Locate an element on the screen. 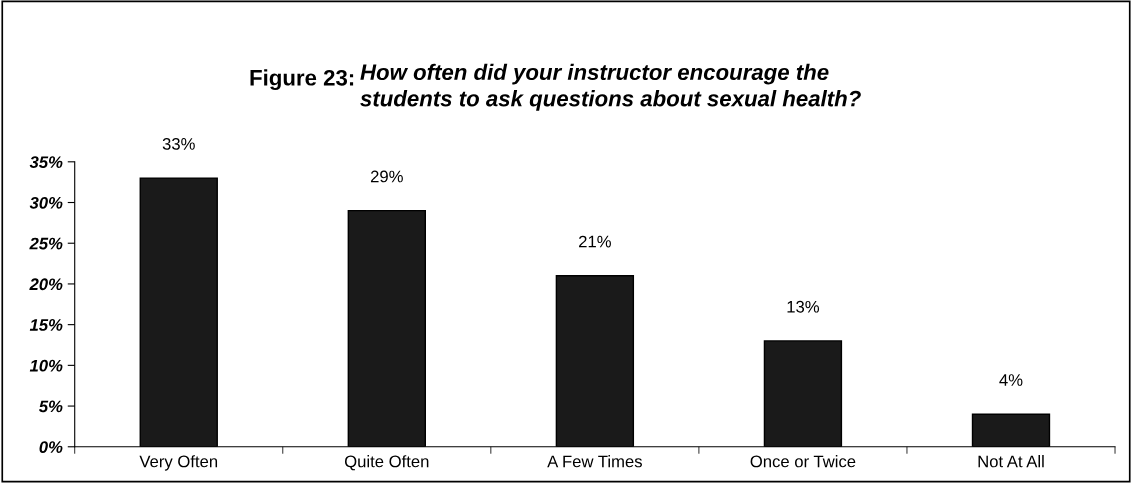 The width and height of the screenshot is (1132, 483). y-tick-label: 0% is located at coordinates (51, 447).